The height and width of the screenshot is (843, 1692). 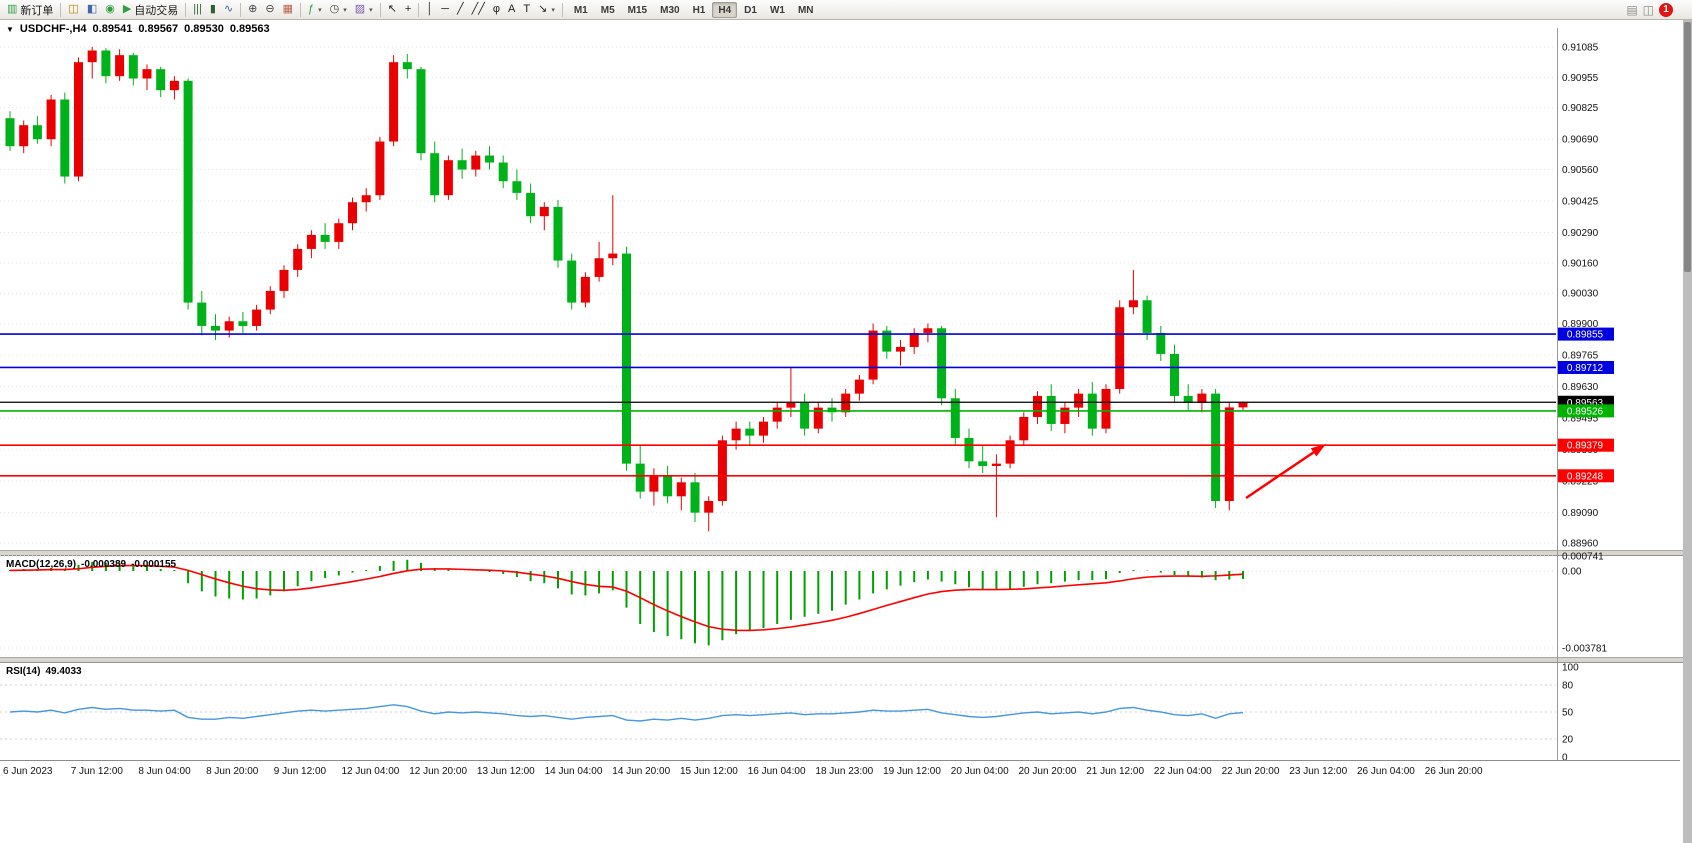 What do you see at coordinates (371, 10) in the screenshot?
I see `templates-button-dropdown-icon: ▾` at bounding box center [371, 10].